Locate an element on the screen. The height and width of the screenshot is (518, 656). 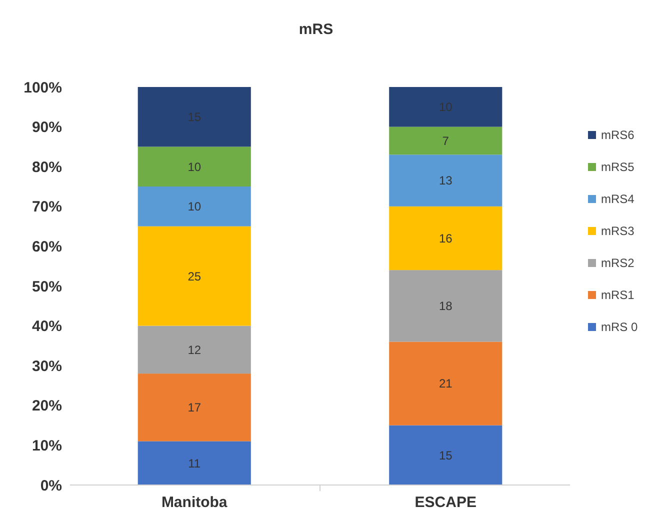
y-tick-label: 50% is located at coordinates (47, 287).